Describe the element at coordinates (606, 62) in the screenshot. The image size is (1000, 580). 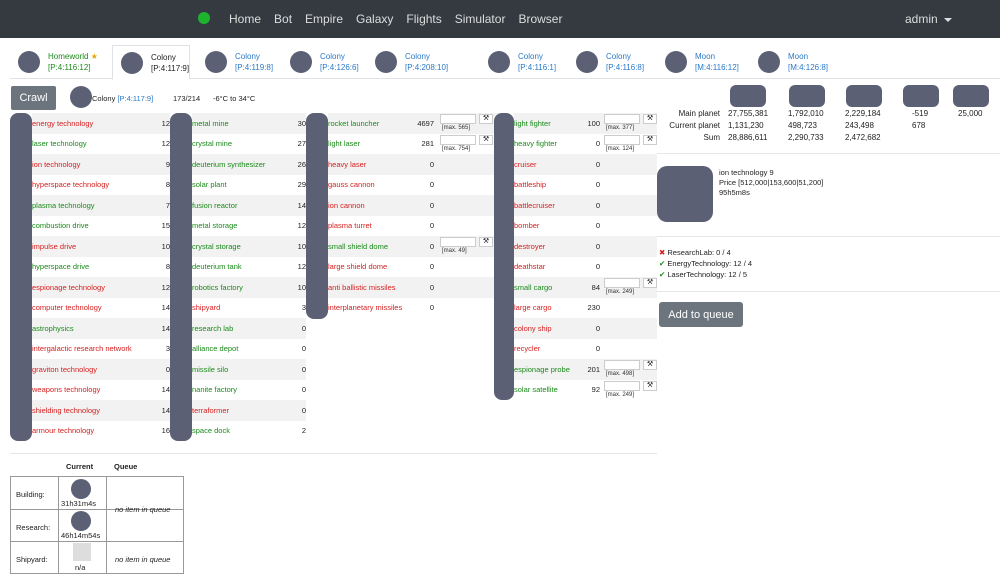
I see `planet-tab-6: Colony [P:4:116:8]` at that location.